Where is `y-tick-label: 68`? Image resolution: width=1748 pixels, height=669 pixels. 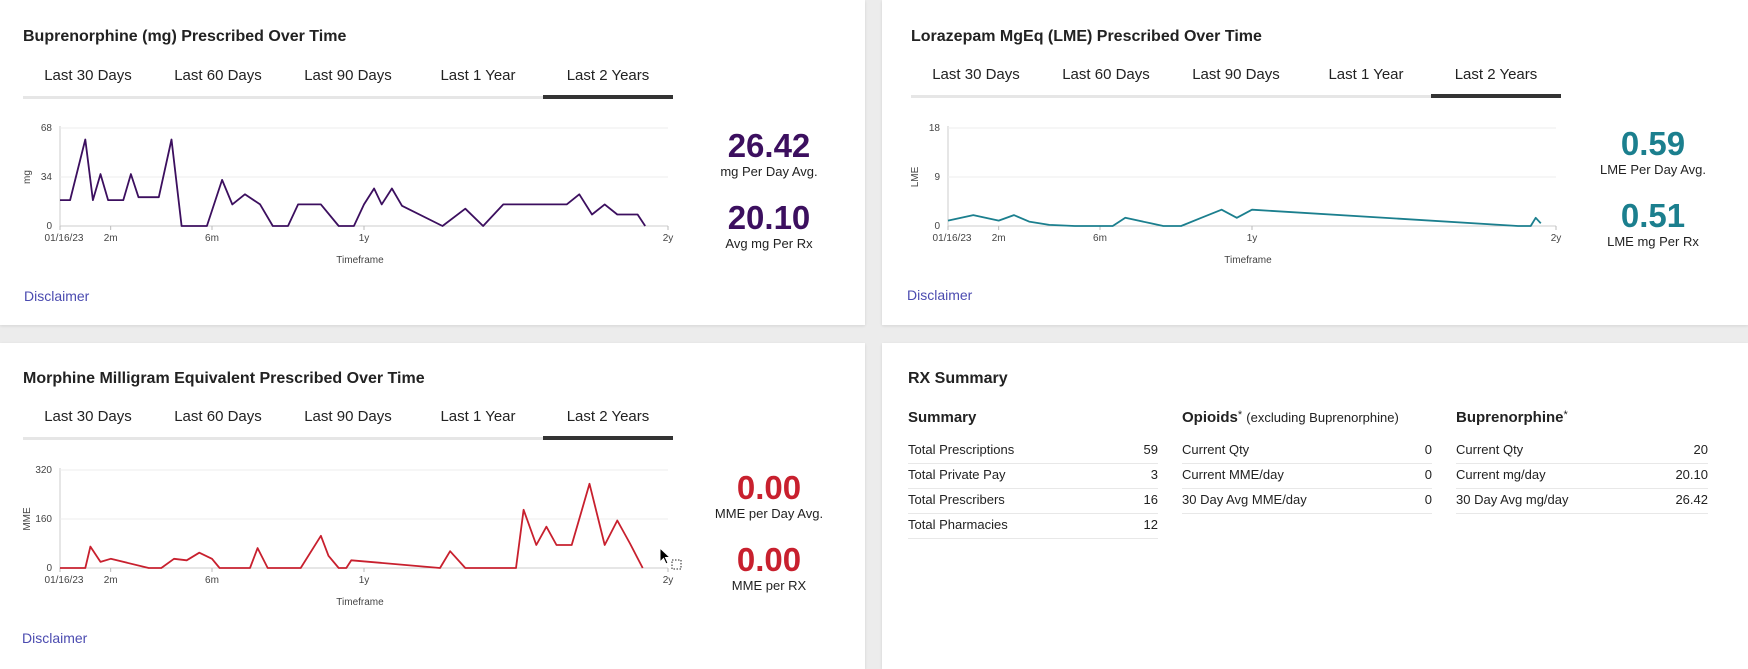 y-tick-label: 68 is located at coordinates (47, 128).